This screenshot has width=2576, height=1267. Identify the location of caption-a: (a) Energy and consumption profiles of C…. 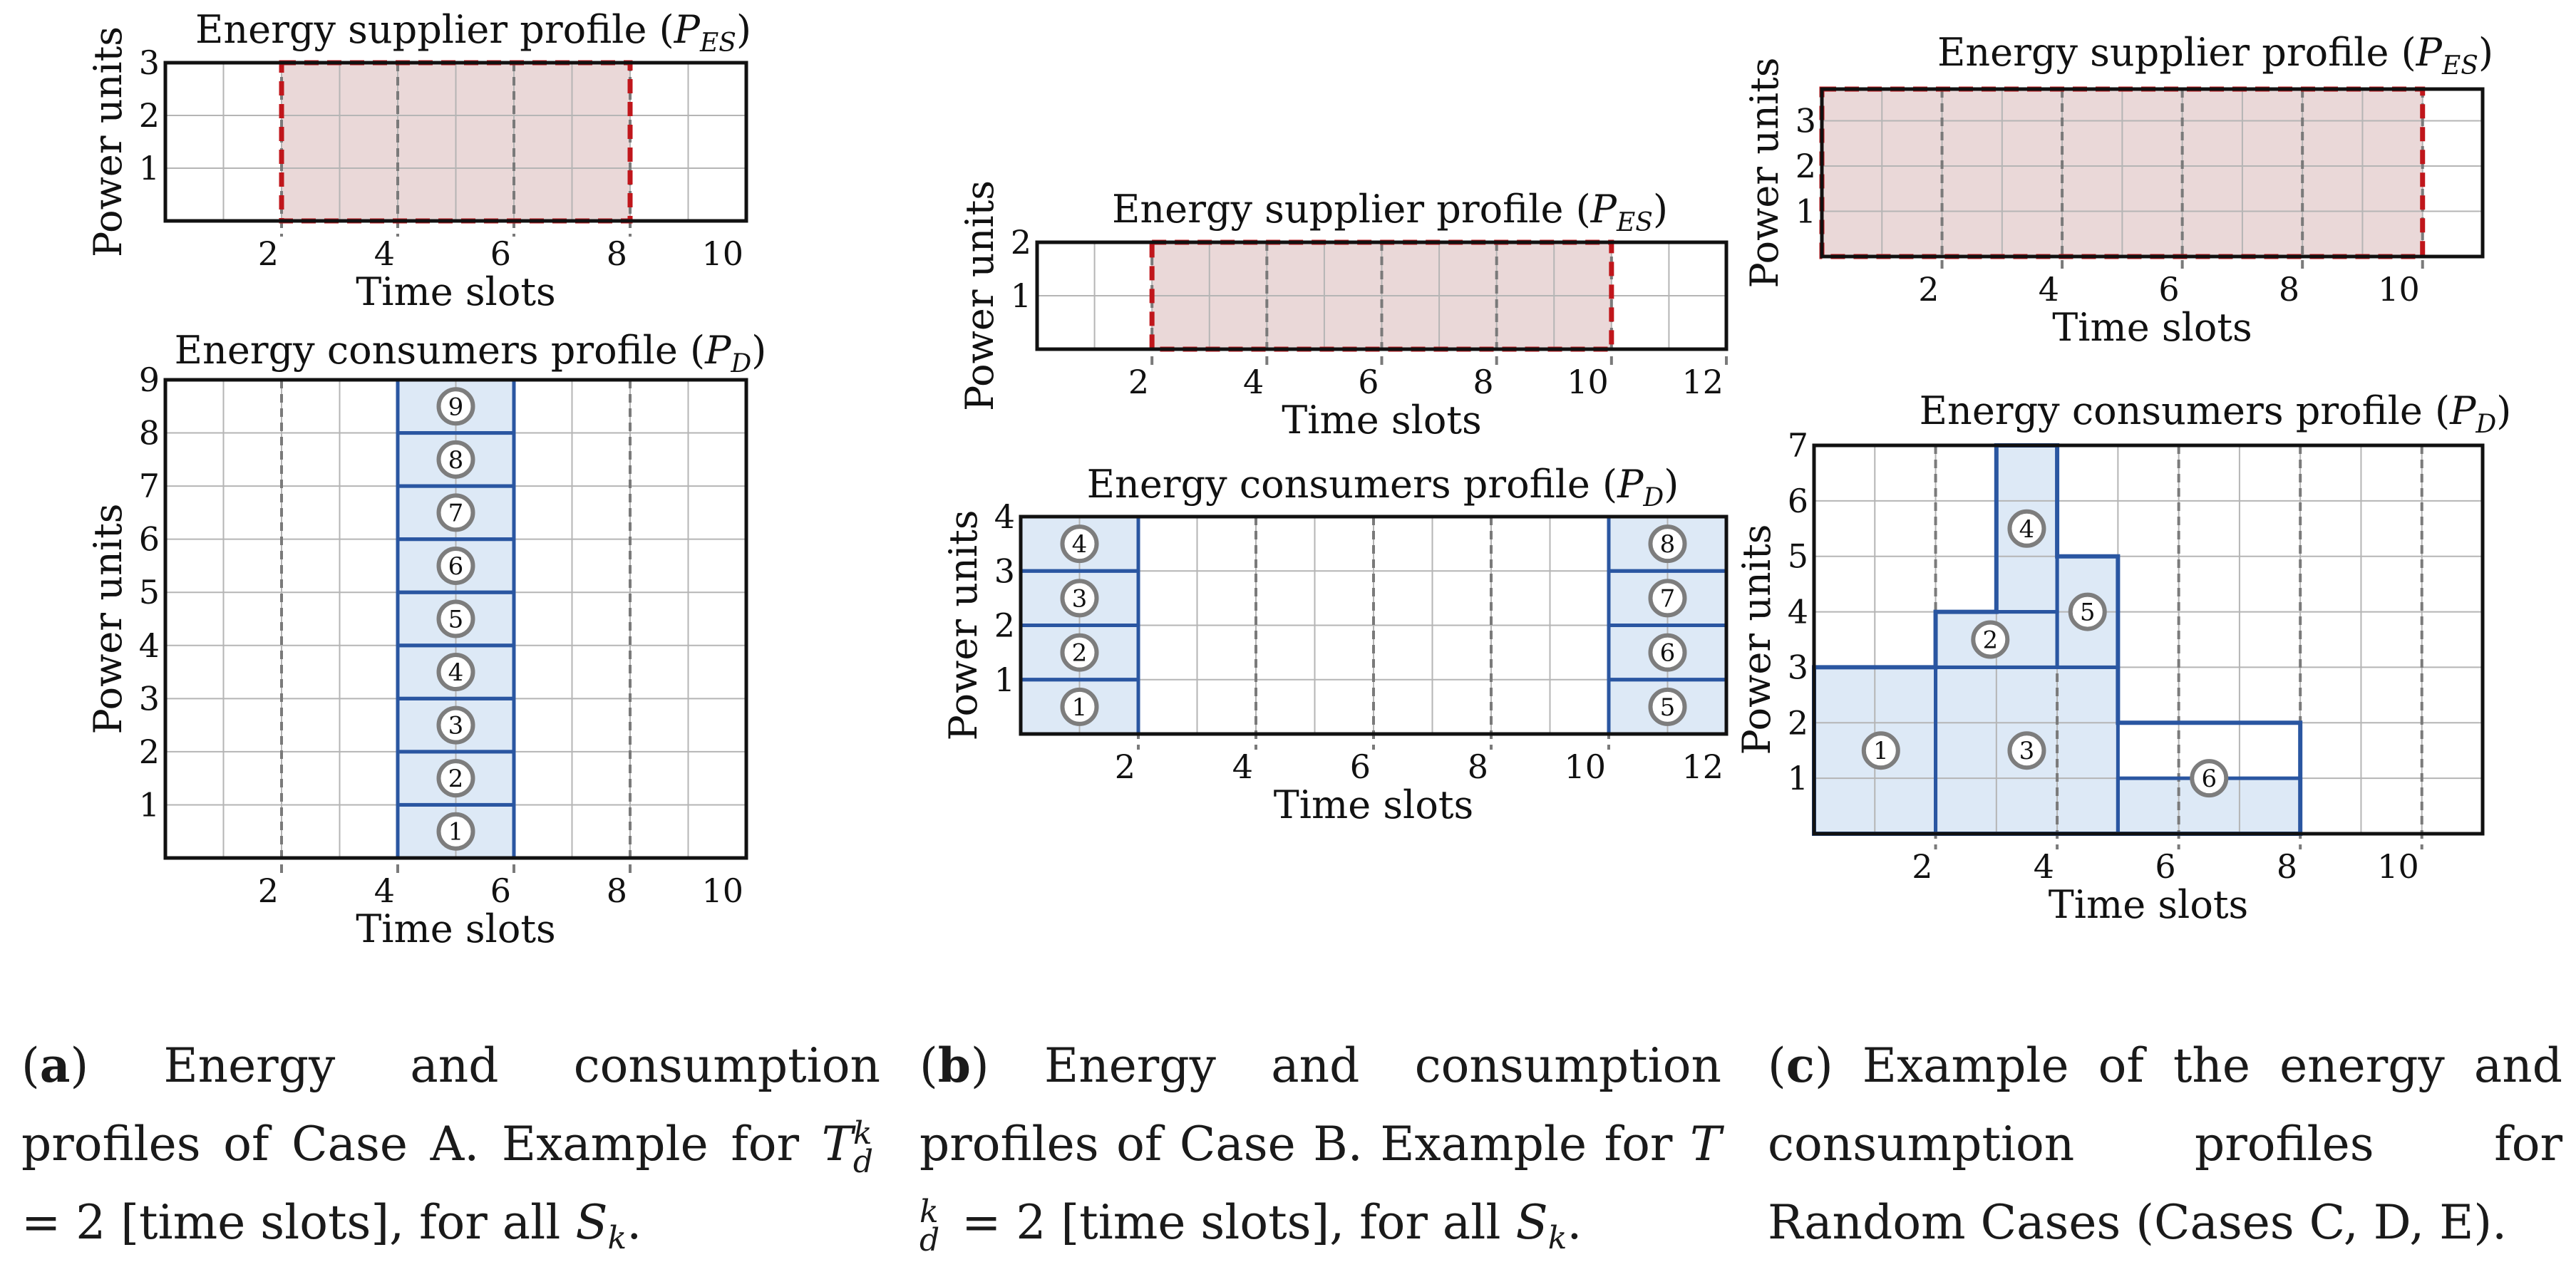
(450, 1147).